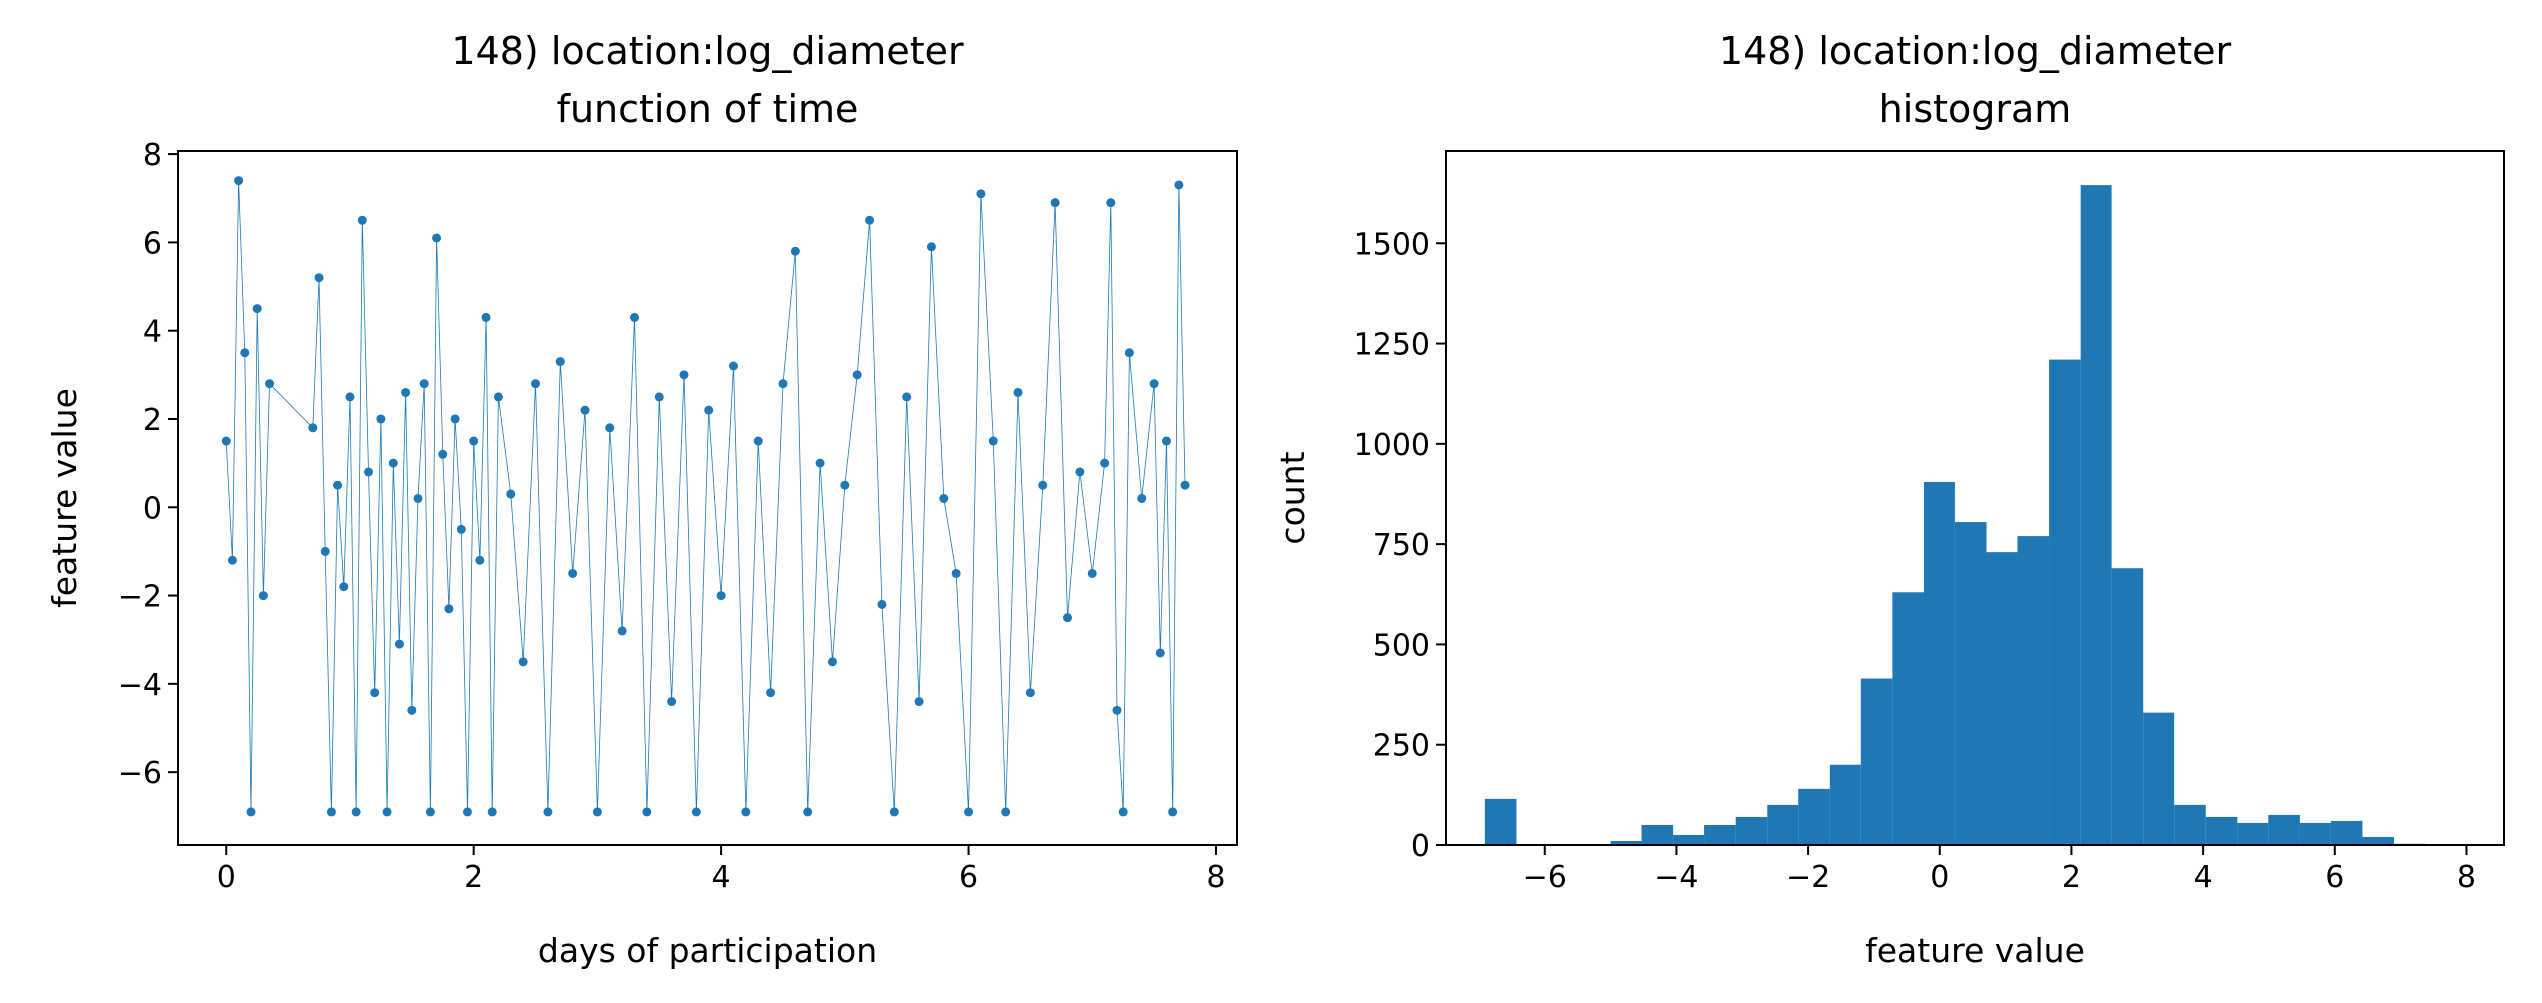  I want to click on x-axis-label: feature value, so click(1975, 950).